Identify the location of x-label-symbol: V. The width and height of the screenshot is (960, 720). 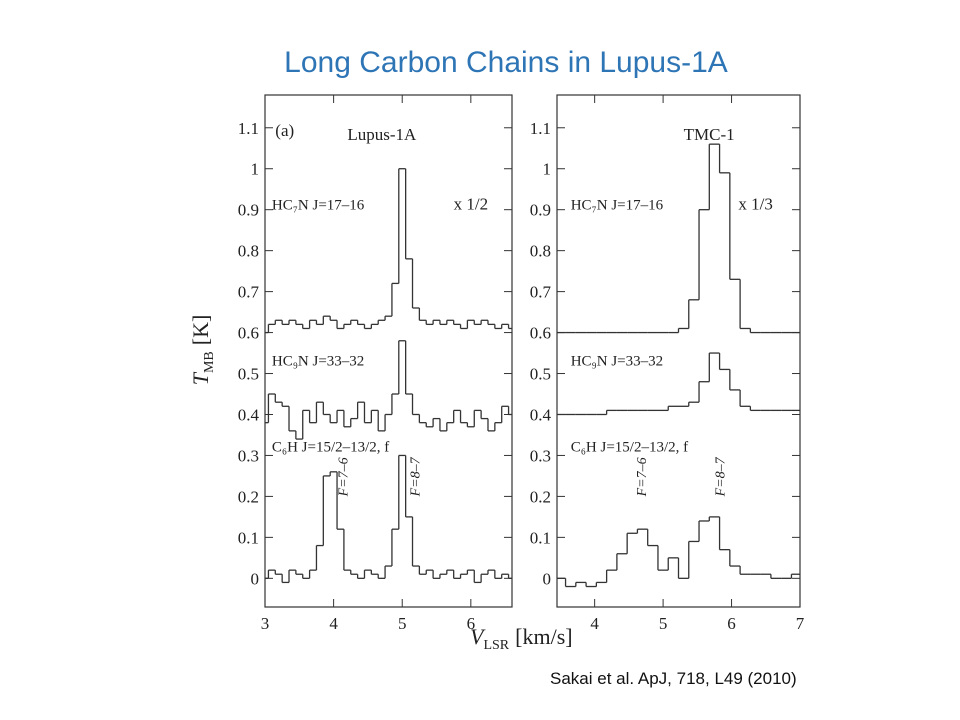
(478, 636).